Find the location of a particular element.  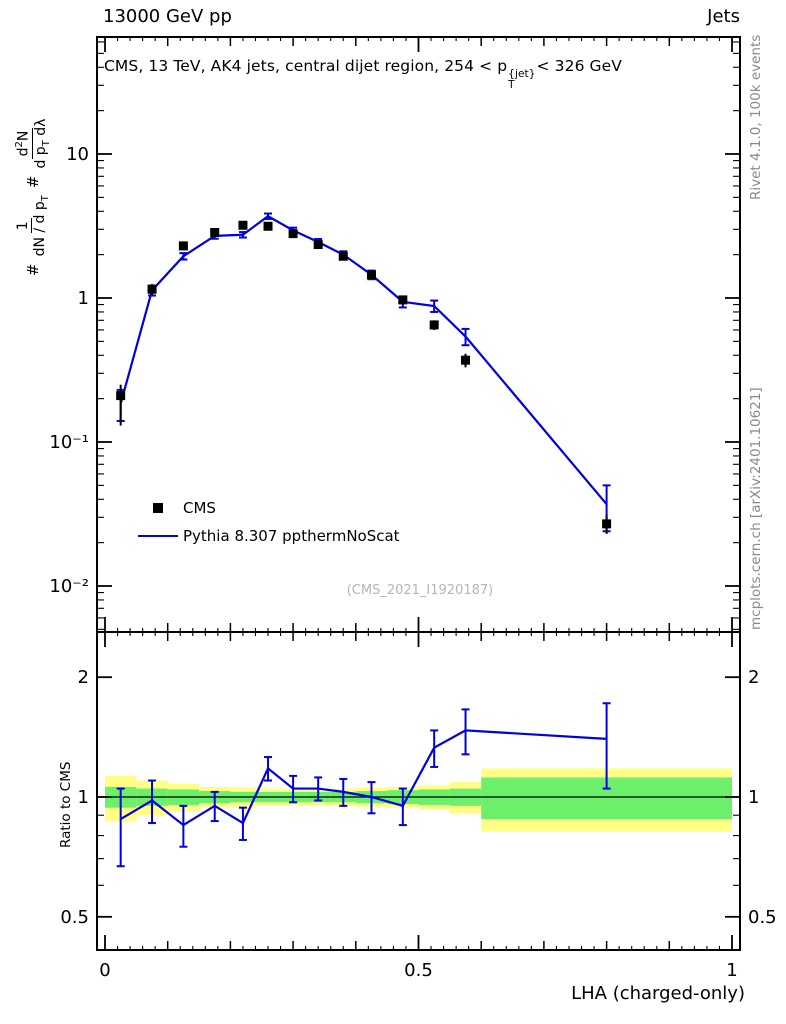

ylabel-frac2-den: d pT dλ is located at coordinates (42, 144).